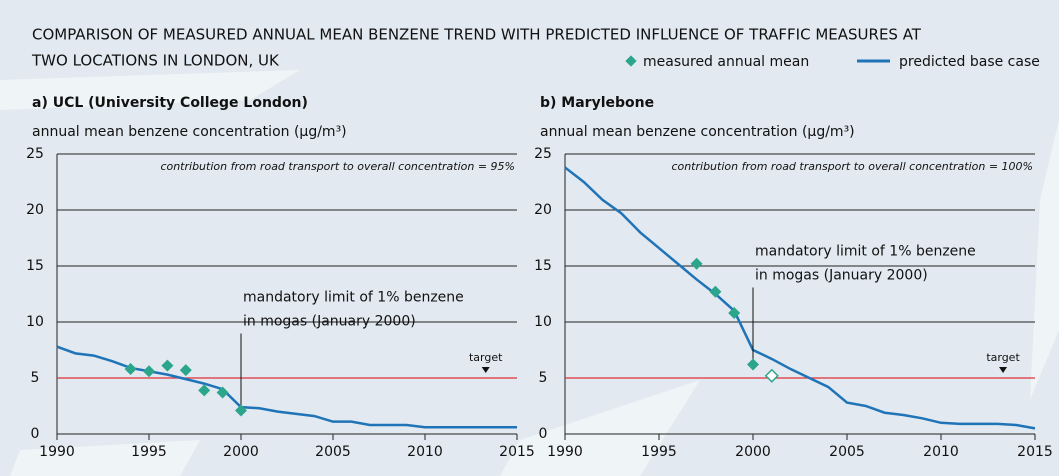 The height and width of the screenshot is (476, 1059). I want to click on title-line: TWO LOCATIONS IN LONDON, UK, so click(155, 61).